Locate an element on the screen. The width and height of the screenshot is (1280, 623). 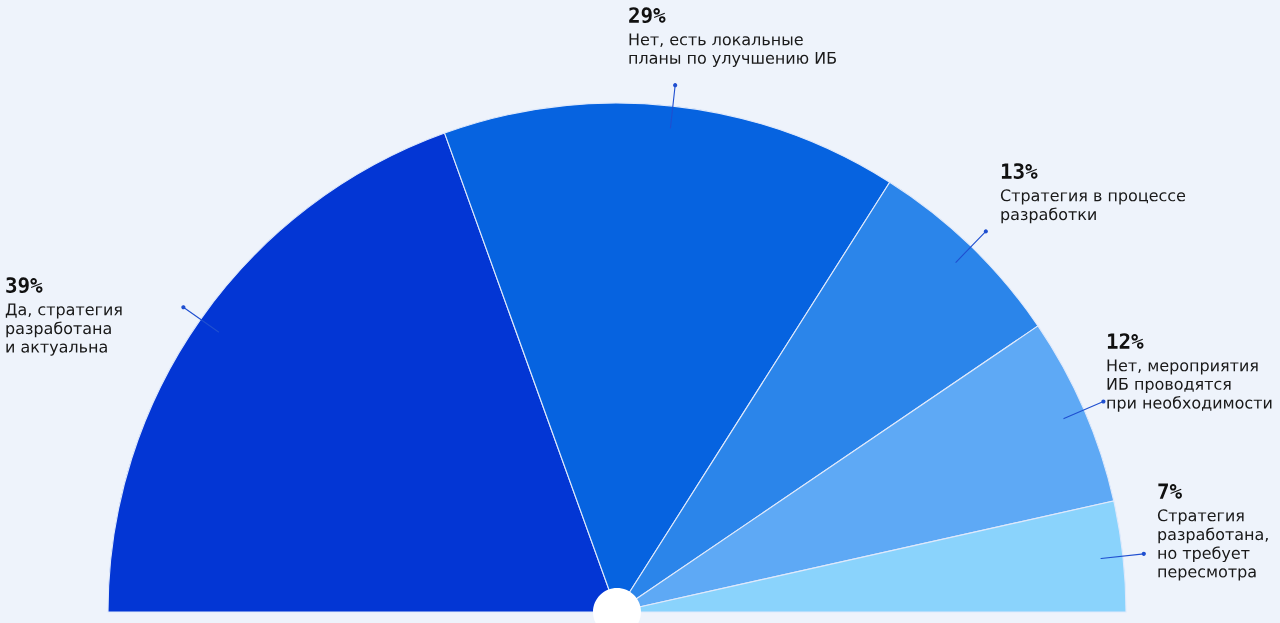
data-label: 29% is located at coordinates (647, 15).